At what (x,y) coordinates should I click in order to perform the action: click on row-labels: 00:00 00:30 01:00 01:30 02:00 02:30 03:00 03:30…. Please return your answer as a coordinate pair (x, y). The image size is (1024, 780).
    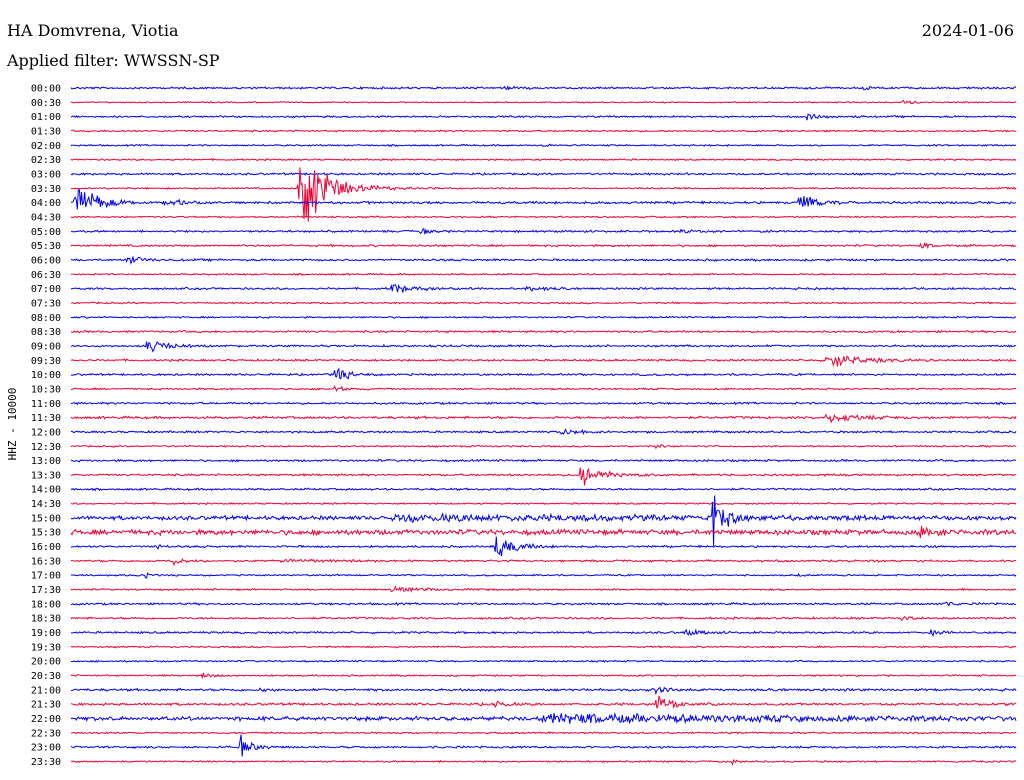
    Looking at the image, I should click on (46, 426).